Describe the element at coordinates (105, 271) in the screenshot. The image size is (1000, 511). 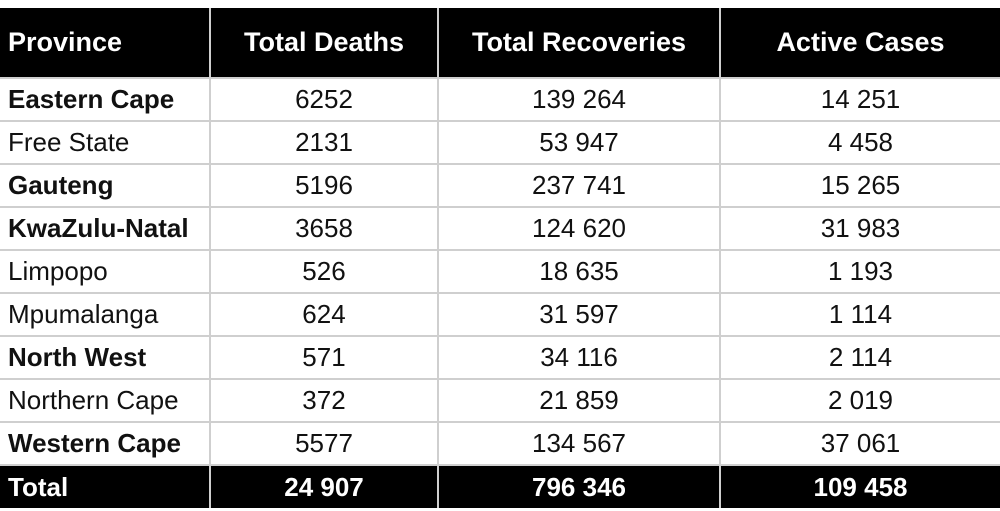
I see `cell-province: Limpopo` at that location.